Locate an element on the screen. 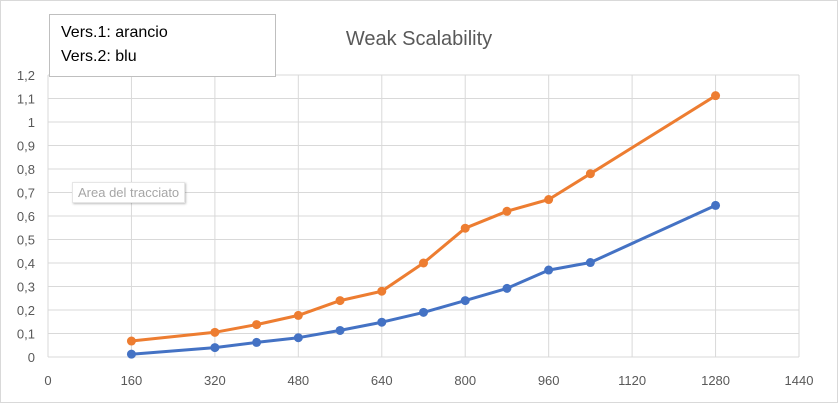  x-tick-label: 1440 is located at coordinates (799, 380).